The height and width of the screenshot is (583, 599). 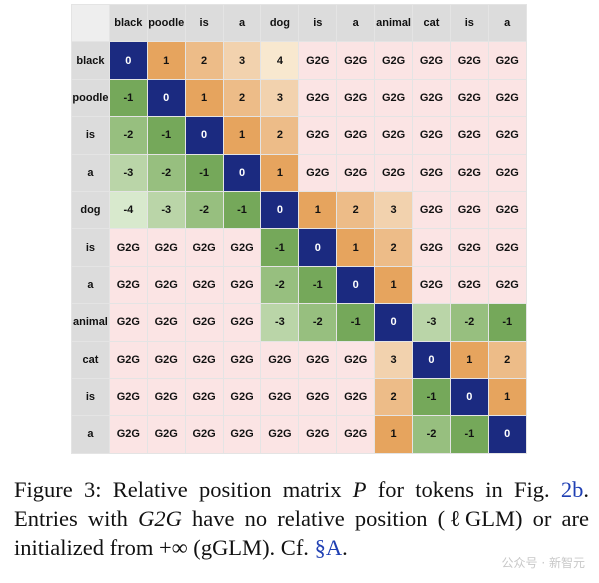 I want to click on caption-label: Figure 3:, so click(x=58, y=489).